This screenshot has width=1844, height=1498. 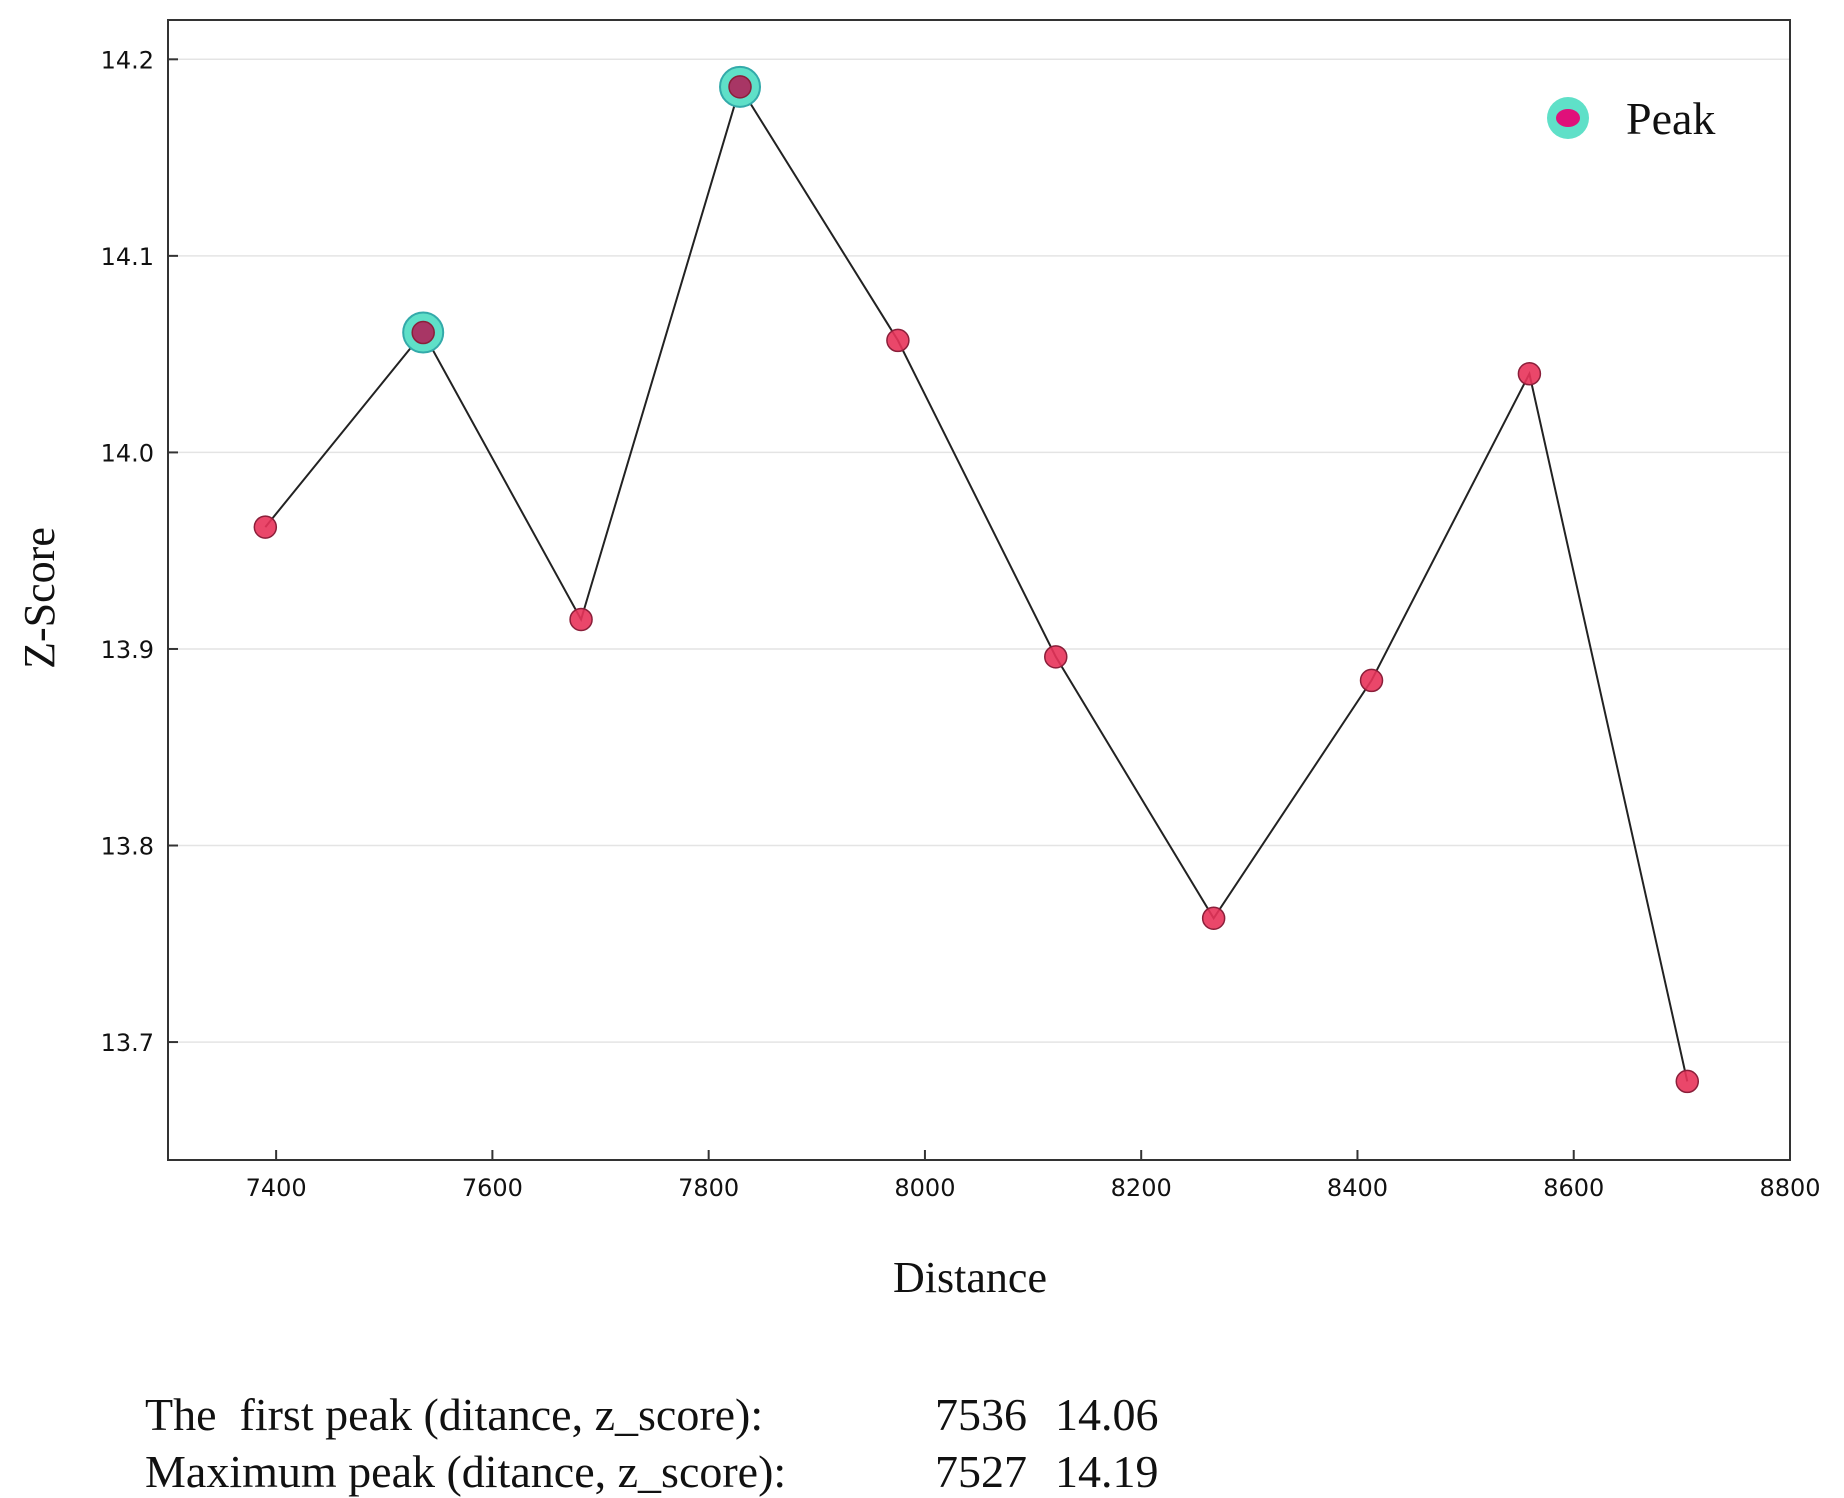 I want to click on max-peak-label: Maximum peak (ditance, z_score):, so click(x=466, y=1471).